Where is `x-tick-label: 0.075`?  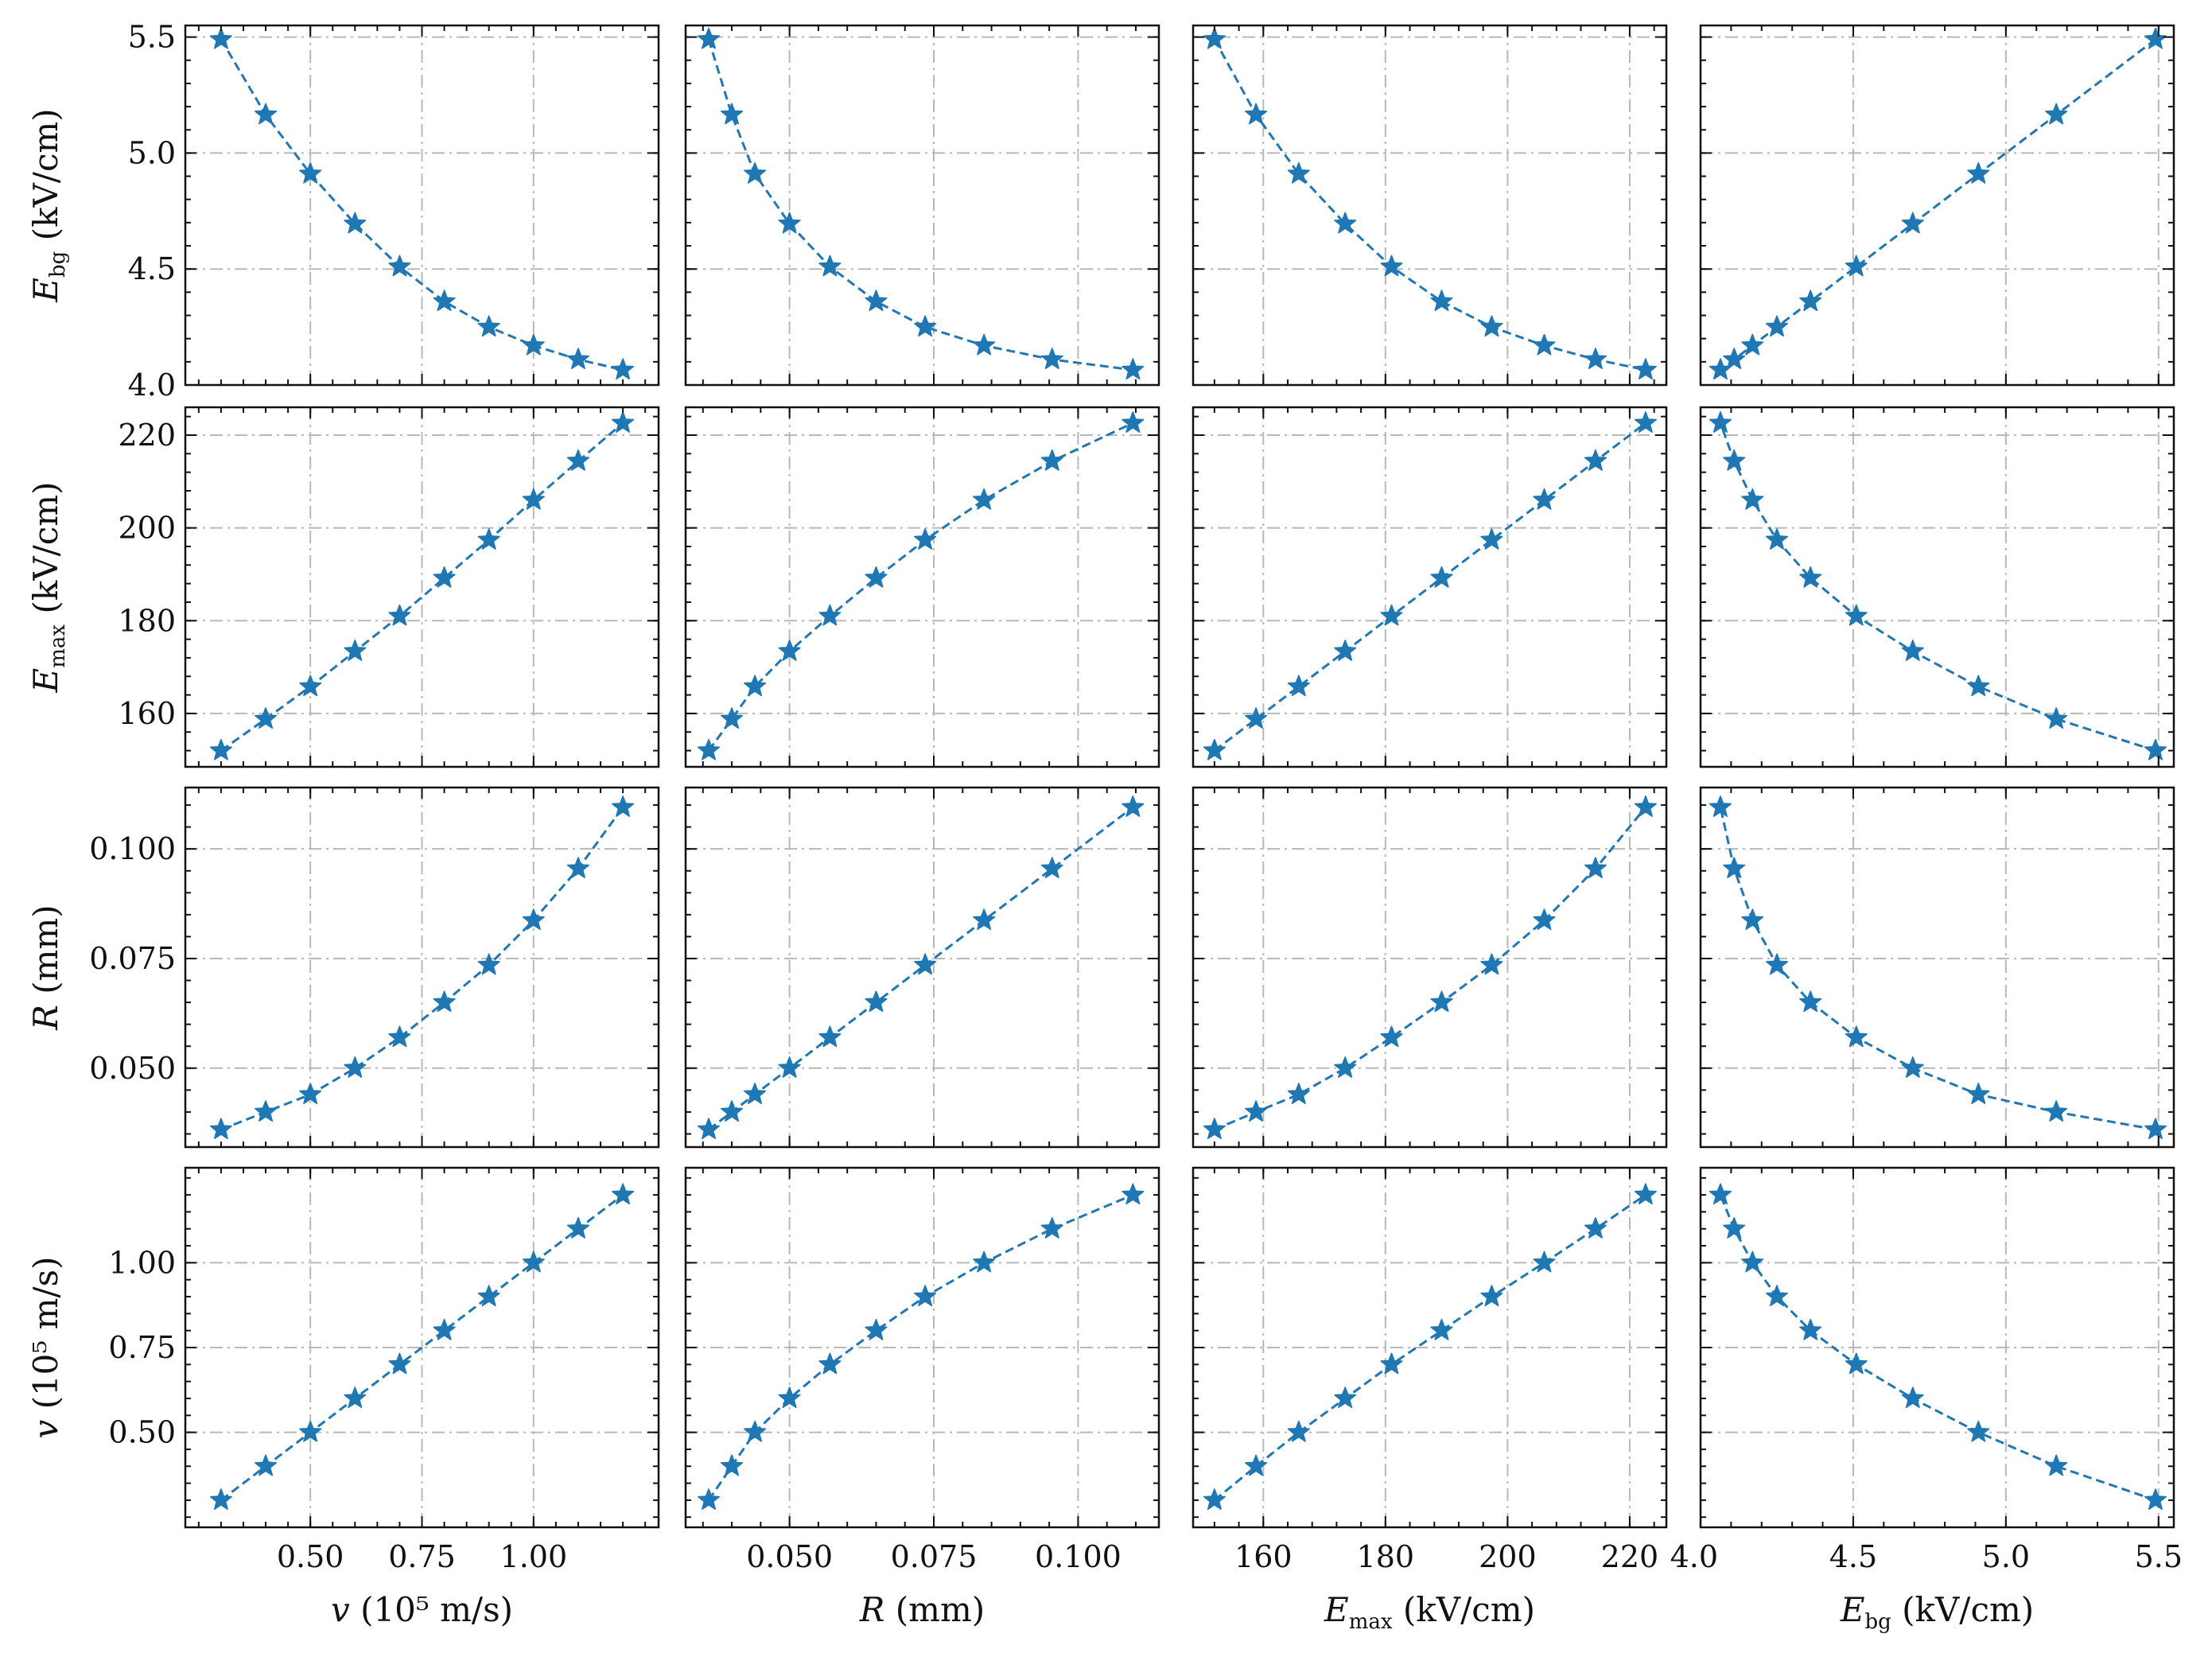 x-tick-label: 0.075 is located at coordinates (934, 1556).